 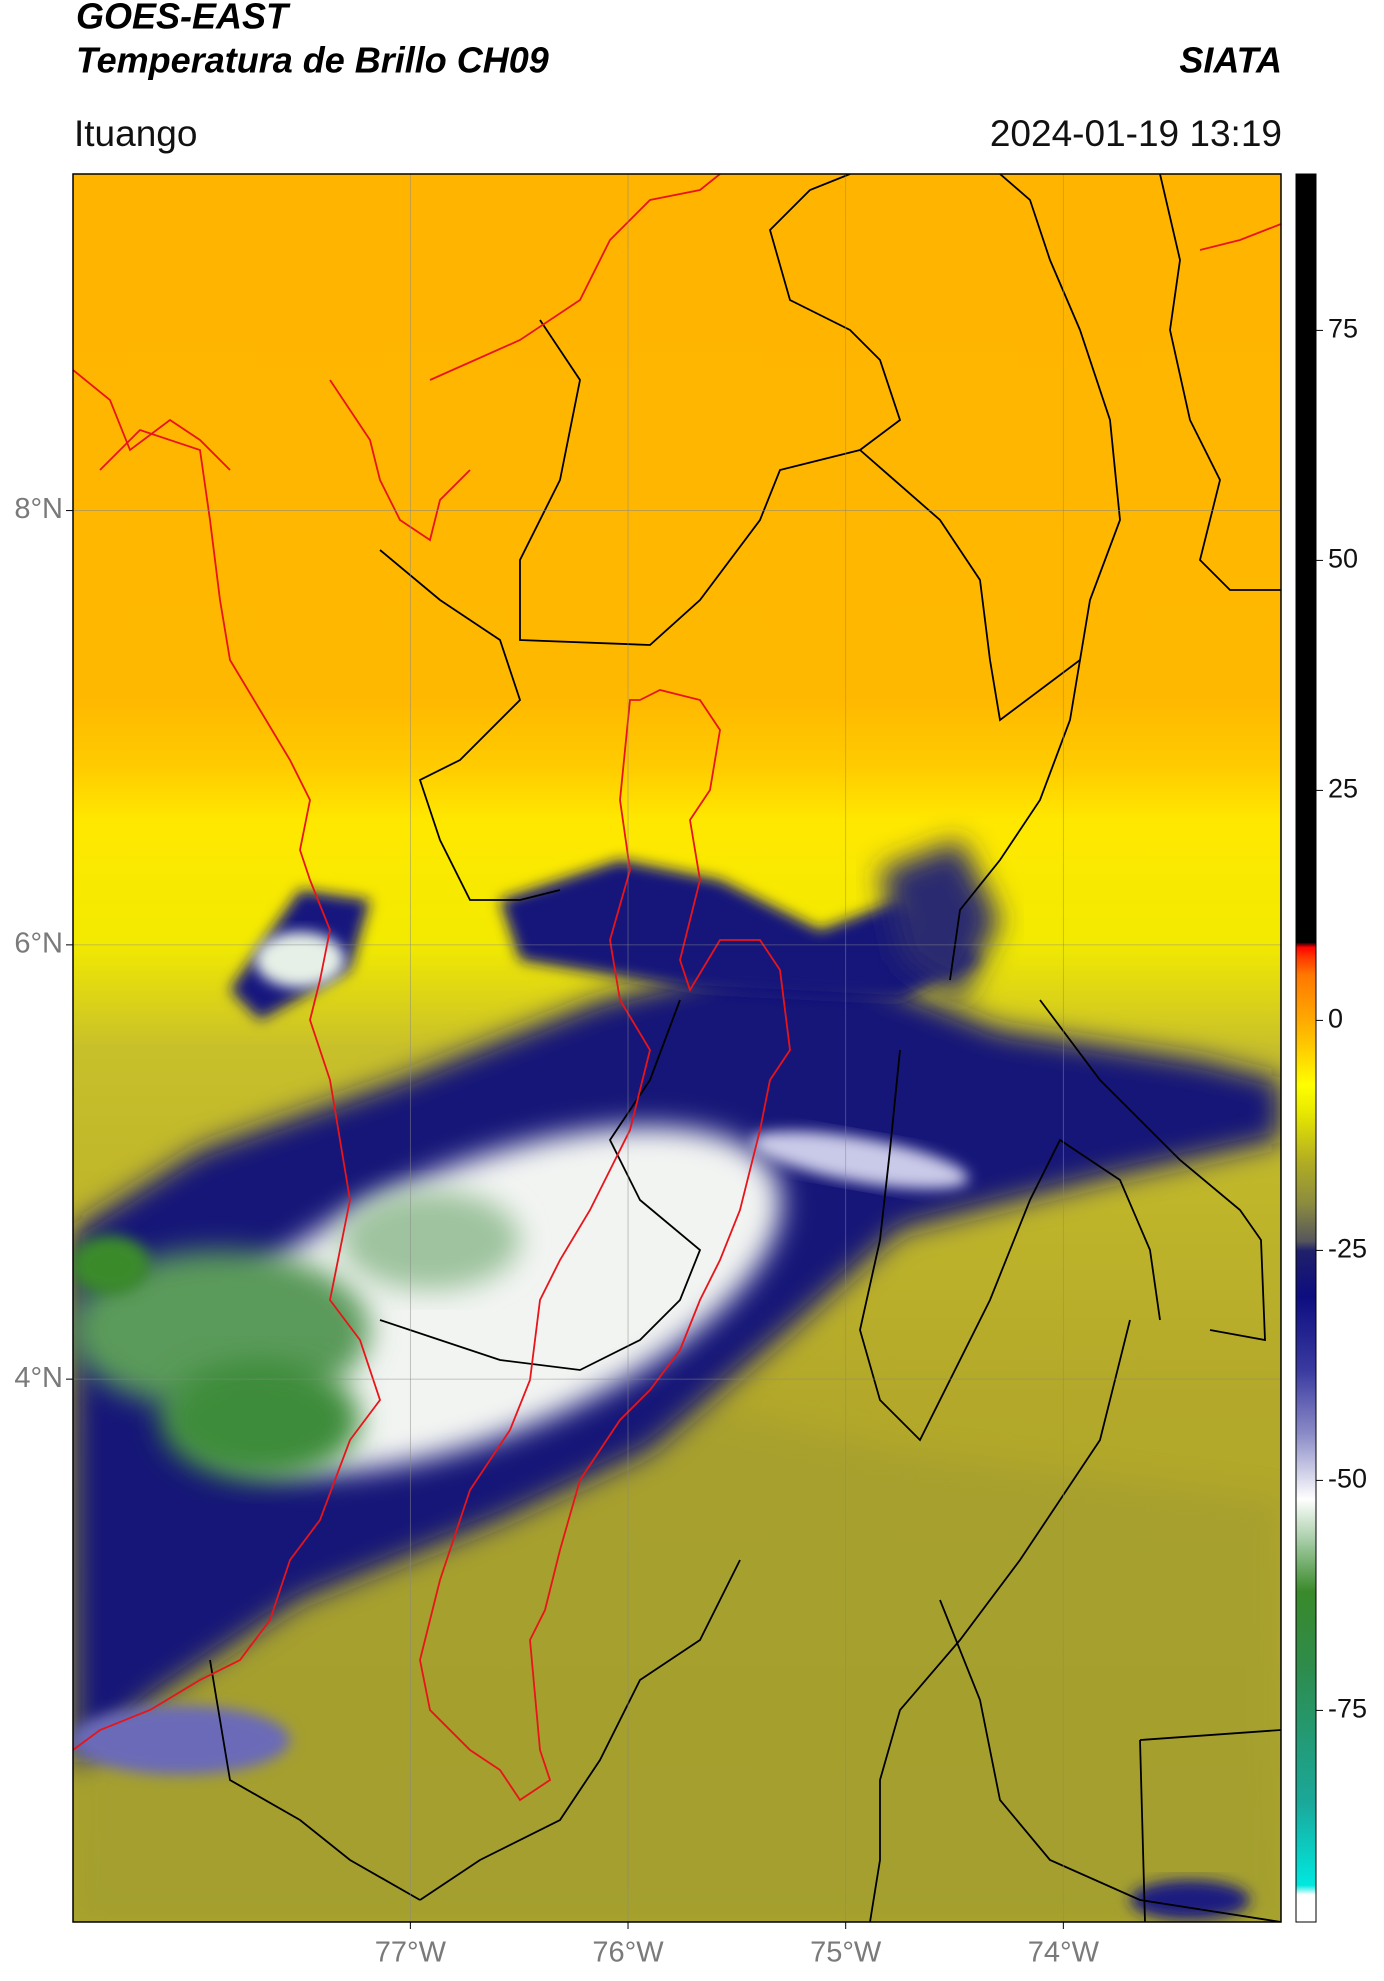 I want to click on timestamp: 2024-01-19 13:19, so click(x=1136, y=133).